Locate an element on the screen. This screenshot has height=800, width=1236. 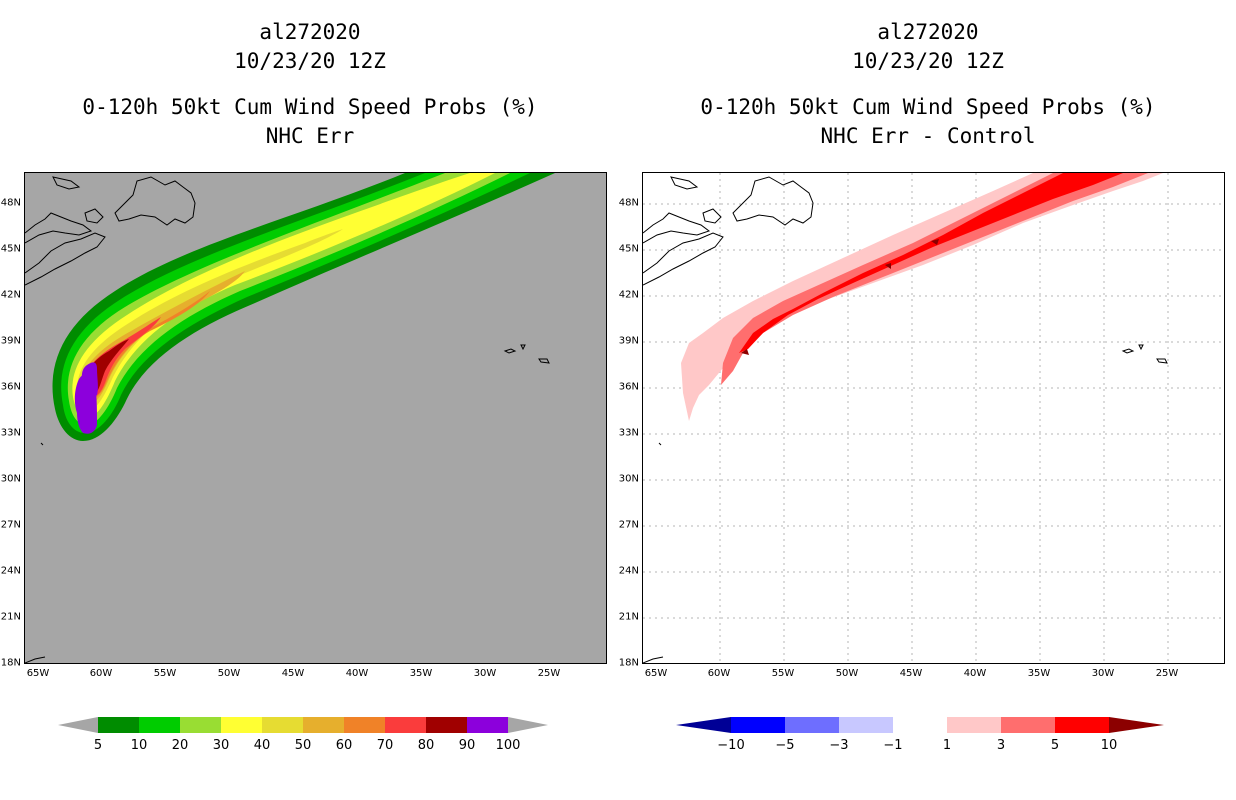
right-product-title: 0-120h 50kt Cum Wind Speed Probs (%) is located at coordinates (928, 107).